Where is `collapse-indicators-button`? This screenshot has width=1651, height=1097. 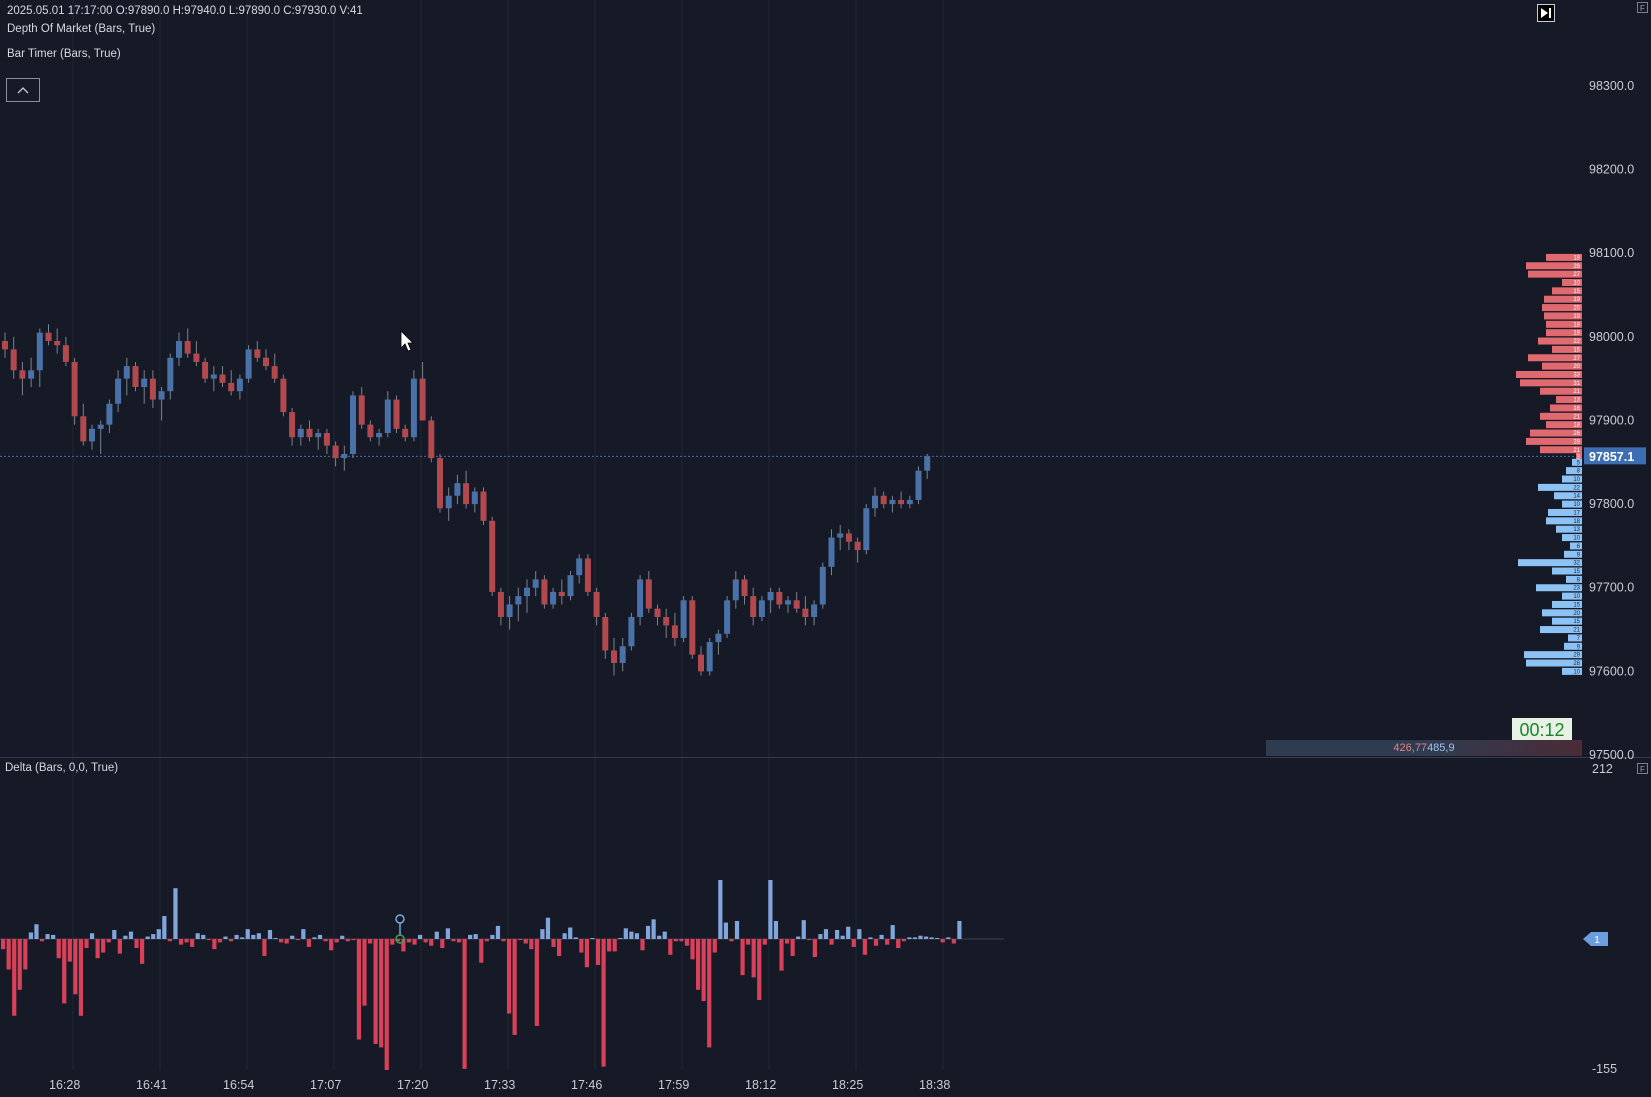
collapse-indicators-button is located at coordinates (23, 90).